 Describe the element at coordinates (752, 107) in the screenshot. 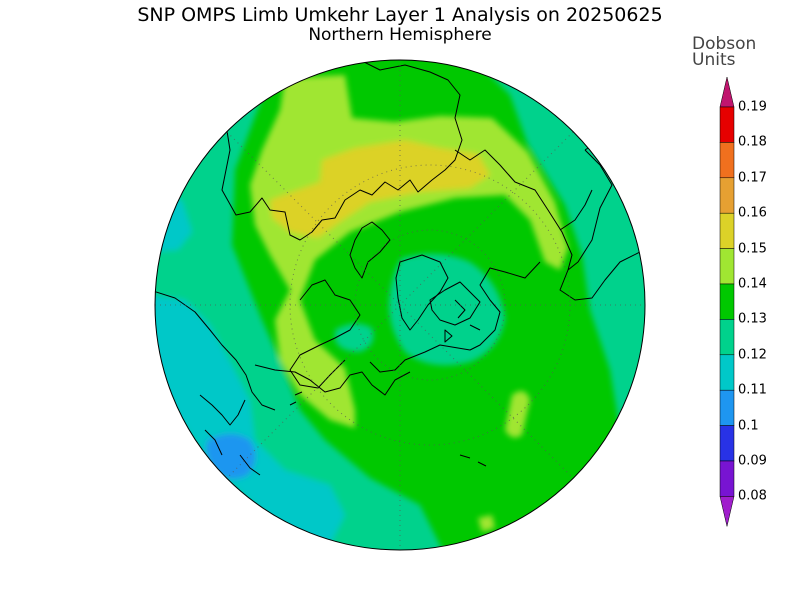

I see `colorbar-tick-label: 0.19` at that location.